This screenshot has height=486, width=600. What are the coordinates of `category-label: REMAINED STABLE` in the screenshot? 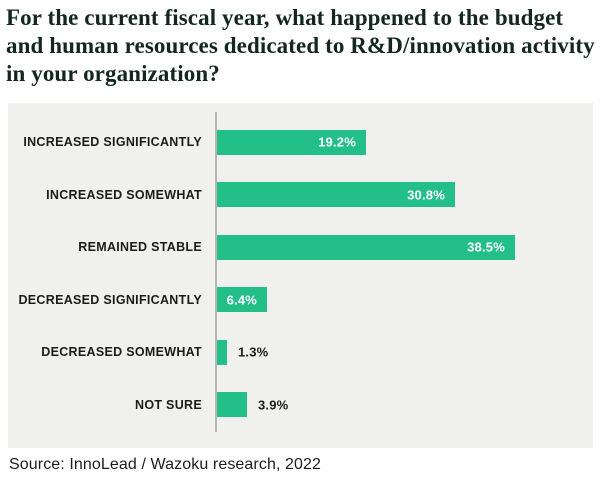 It's located at (140, 247).